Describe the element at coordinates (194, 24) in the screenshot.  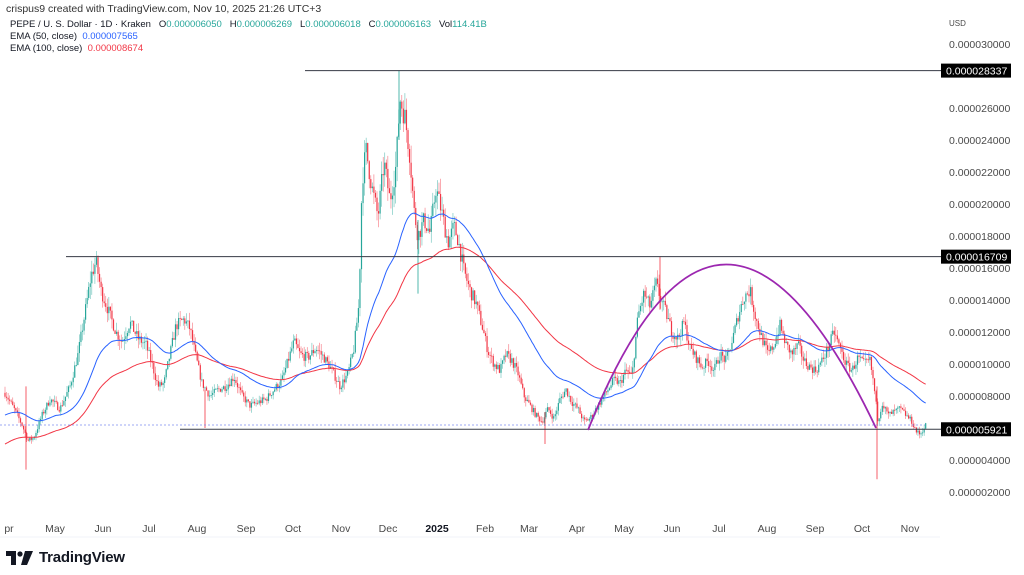
I see `open-value: 0.000006050` at that location.